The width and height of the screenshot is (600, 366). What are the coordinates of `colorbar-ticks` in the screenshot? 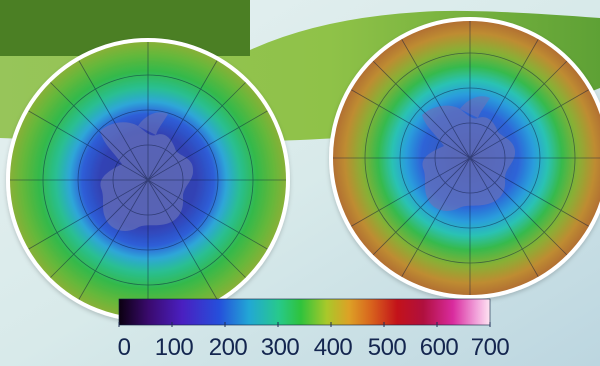 It's located at (304, 324).